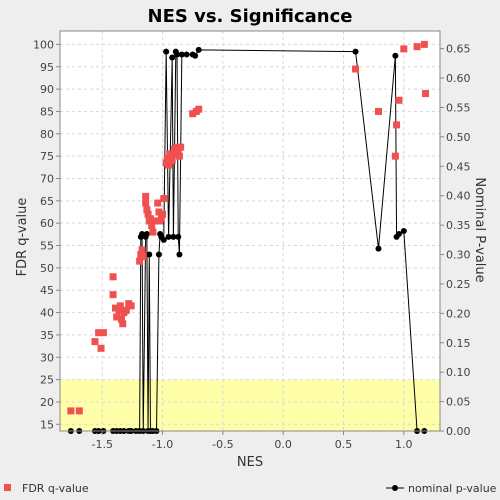  Describe the element at coordinates (47, 357) in the screenshot. I see `y-left-tick-label: 30` at that location.